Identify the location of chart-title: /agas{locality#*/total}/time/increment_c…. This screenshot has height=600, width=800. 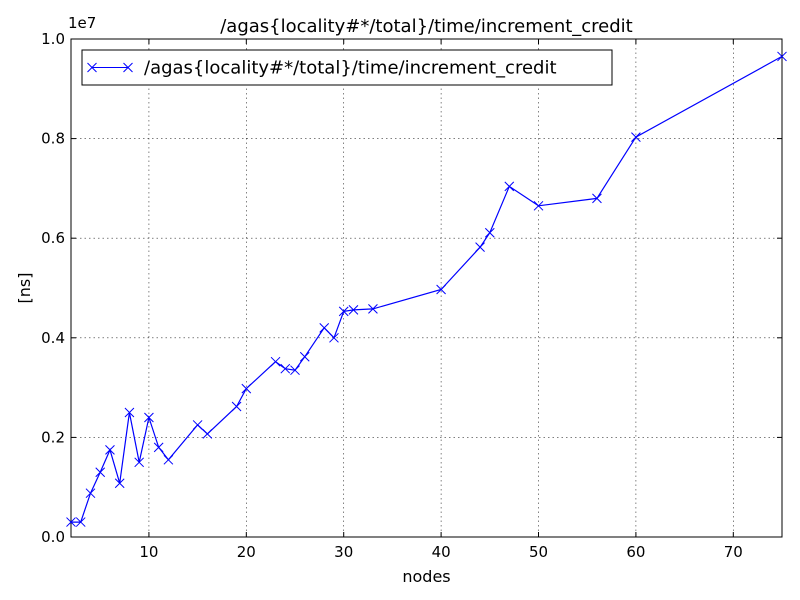
(426, 26).